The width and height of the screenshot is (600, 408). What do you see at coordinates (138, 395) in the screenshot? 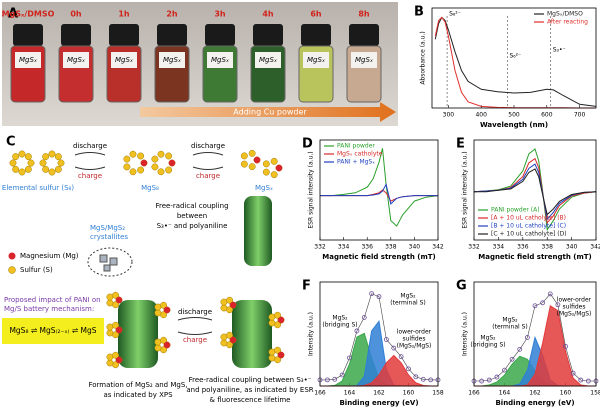
I see `xps-caption: as indicated by XPS` at bounding box center [138, 395].